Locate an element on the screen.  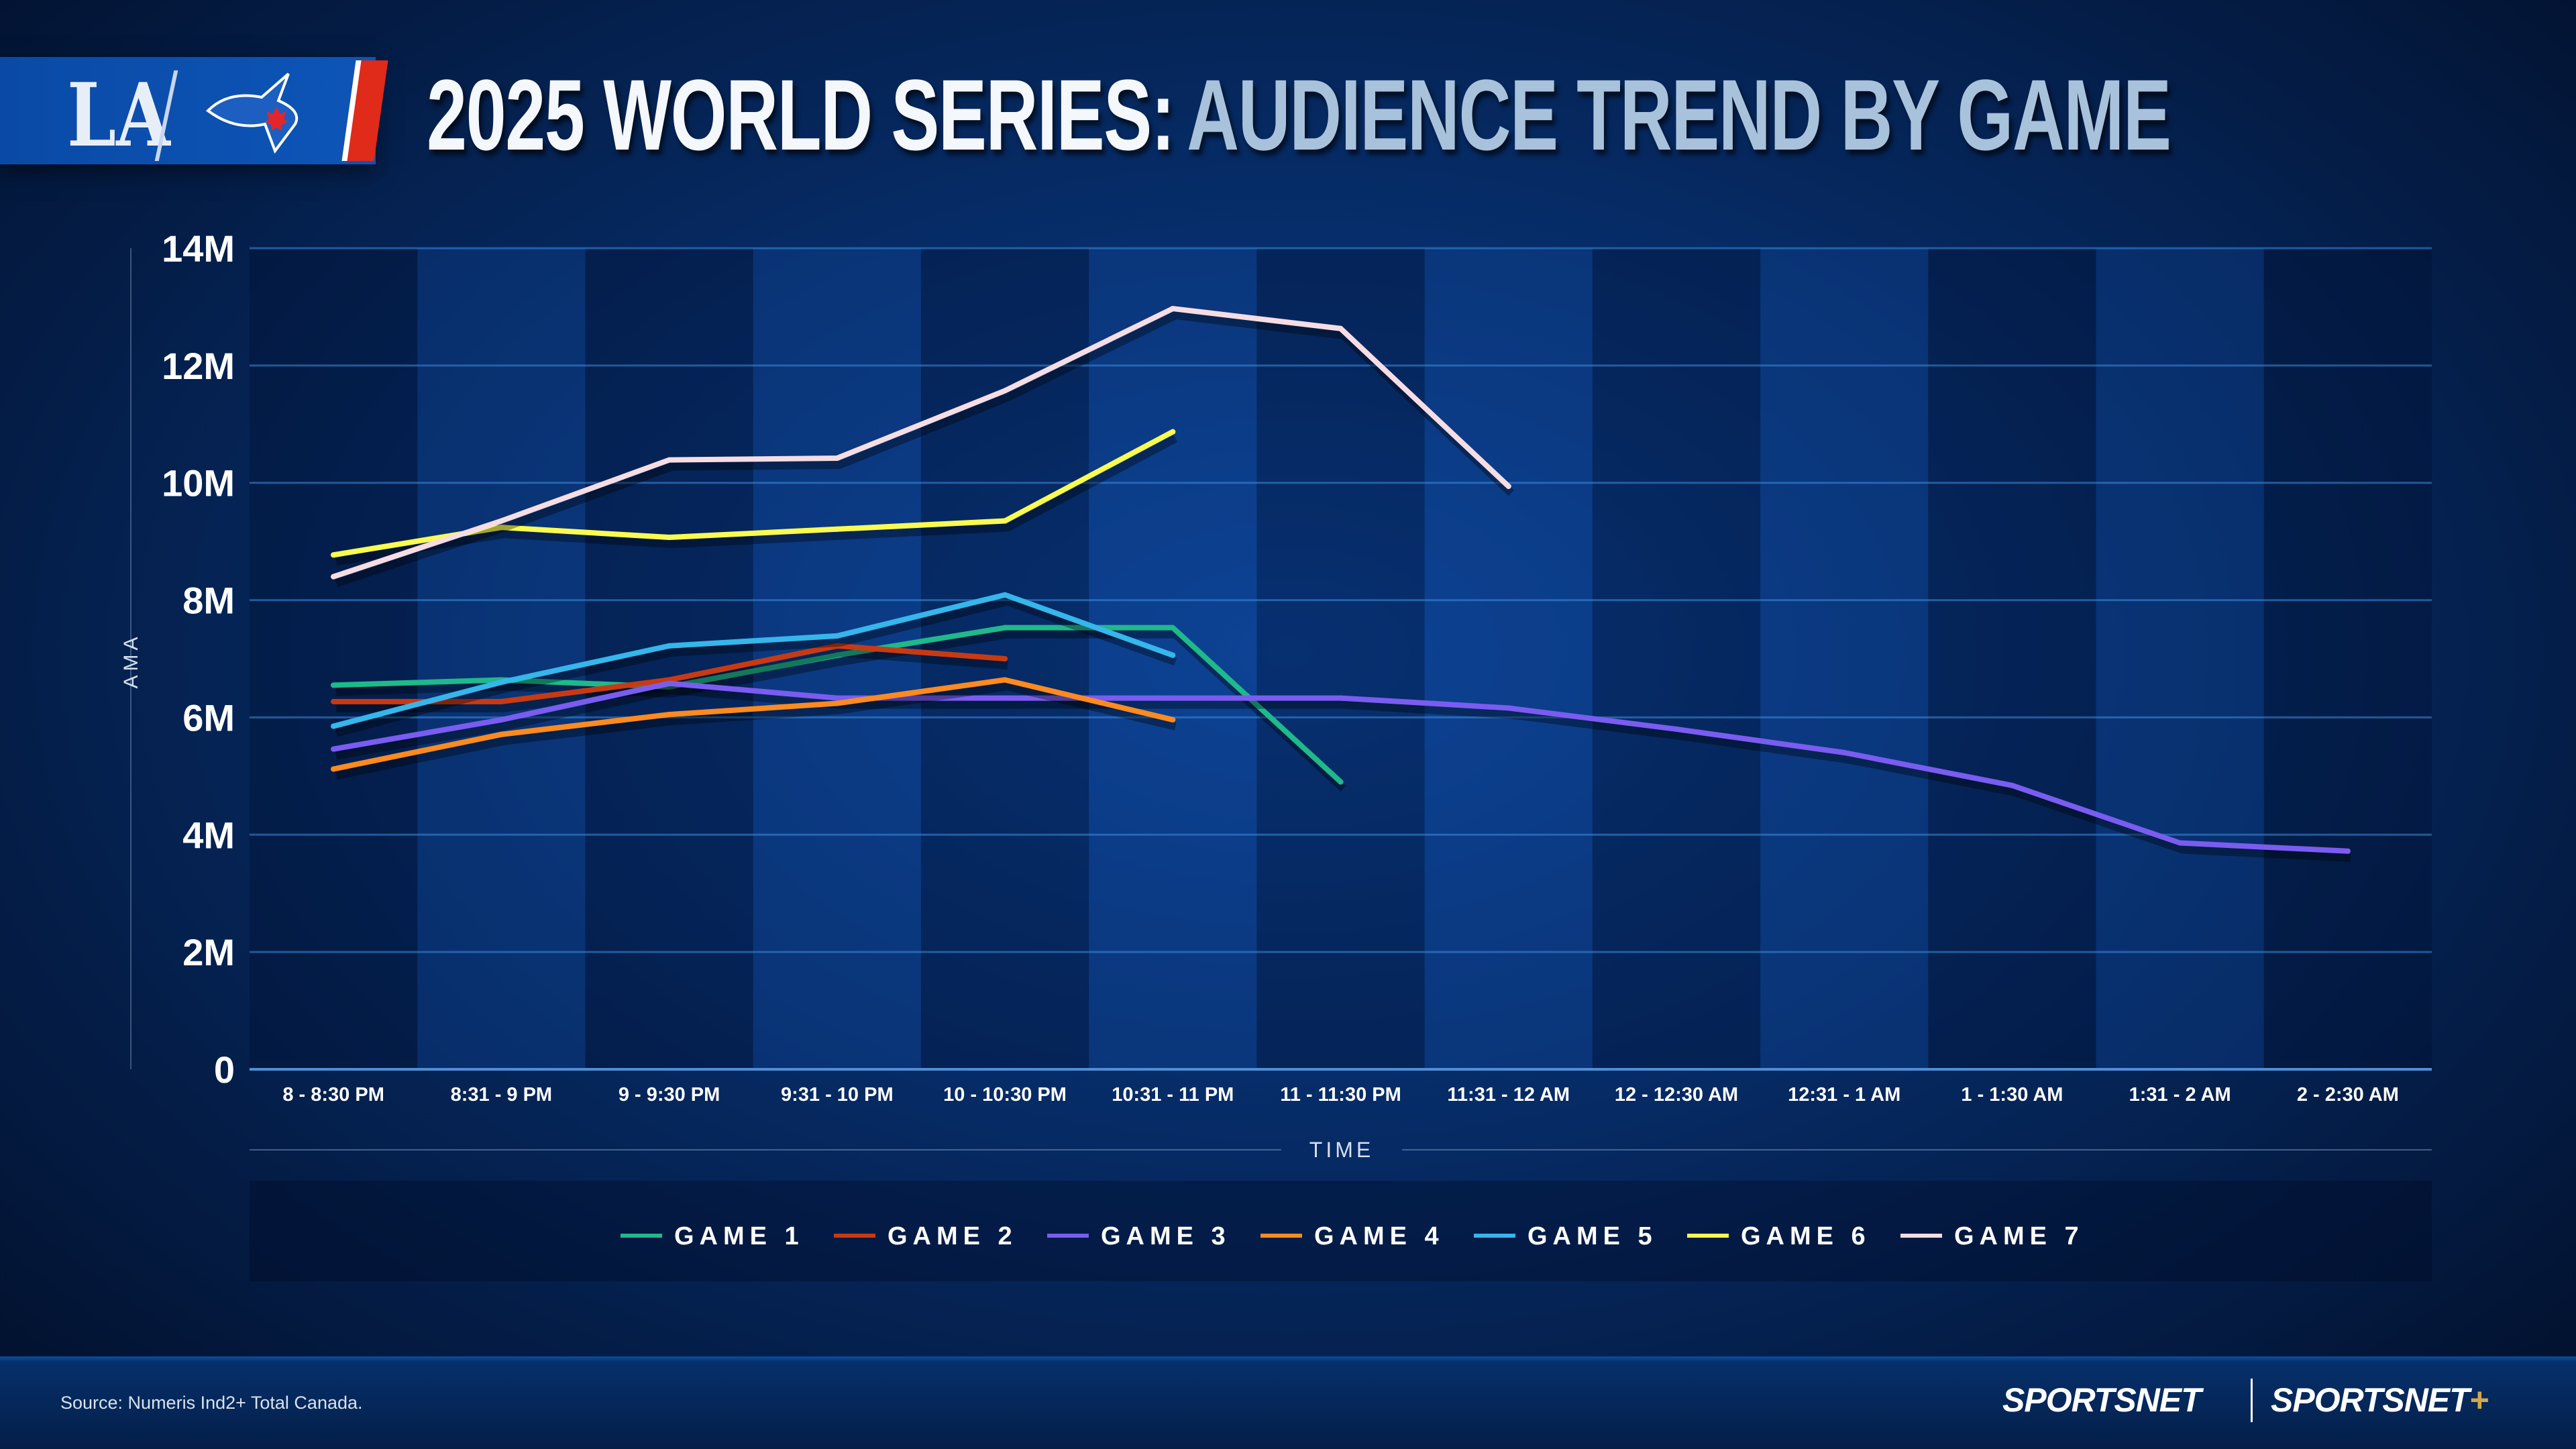
title-main: 2025 WORLD SERIES: is located at coordinates (801, 114).